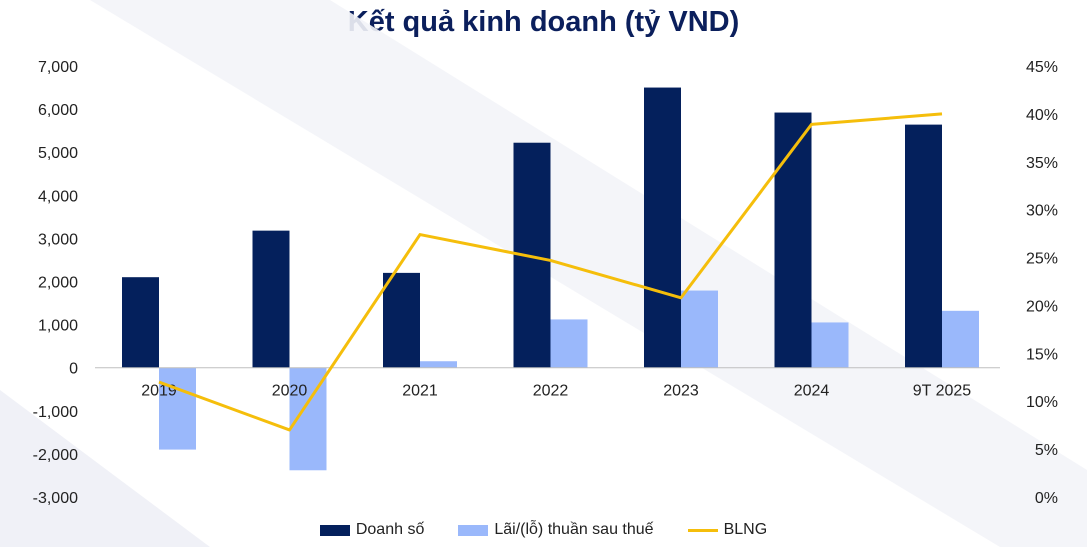 The height and width of the screenshot is (547, 1087). Describe the element at coordinates (58, 326) in the screenshot. I see `left-axis-tick-label: 1,000` at that location.